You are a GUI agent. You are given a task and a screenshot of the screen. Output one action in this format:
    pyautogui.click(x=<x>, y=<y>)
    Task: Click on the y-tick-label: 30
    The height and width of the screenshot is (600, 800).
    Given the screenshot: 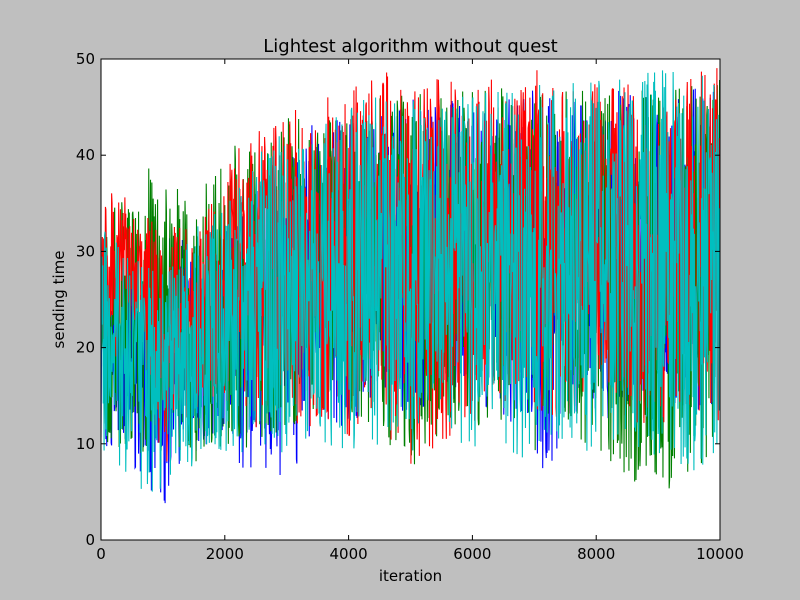 What is the action you would take?
    pyautogui.click(x=85, y=251)
    